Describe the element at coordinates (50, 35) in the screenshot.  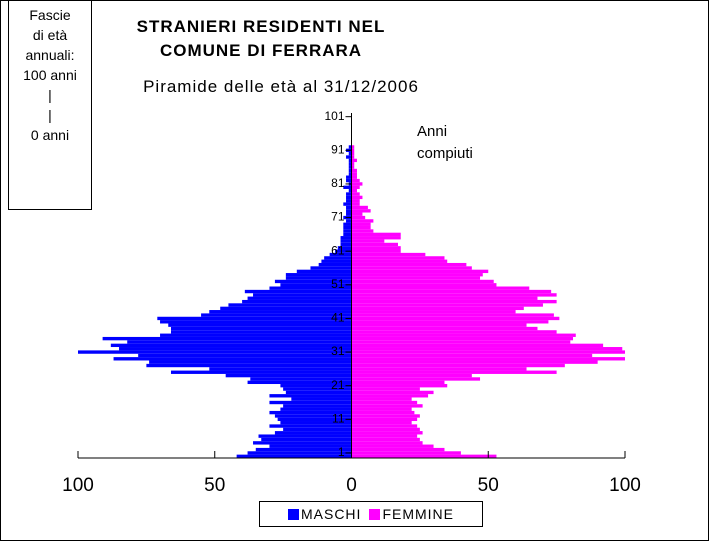
I see `note-line: di età` at that location.